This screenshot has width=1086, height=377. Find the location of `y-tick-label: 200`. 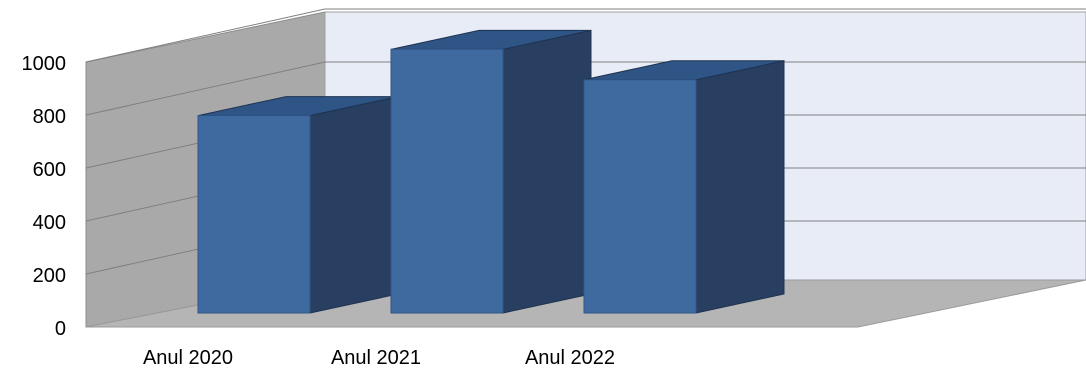

y-tick-label: 200 is located at coordinates (49, 276).